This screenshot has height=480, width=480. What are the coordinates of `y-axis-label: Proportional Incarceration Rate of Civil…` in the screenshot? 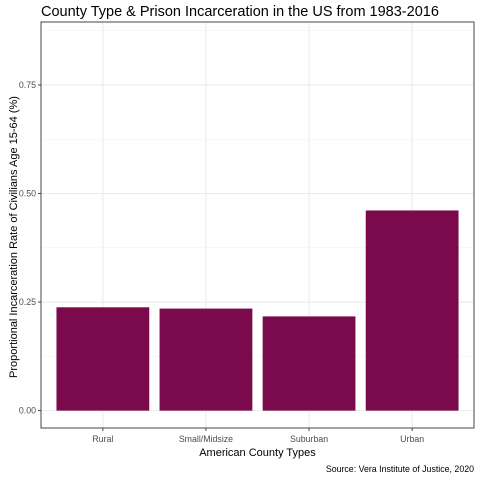 It's located at (14, 237).